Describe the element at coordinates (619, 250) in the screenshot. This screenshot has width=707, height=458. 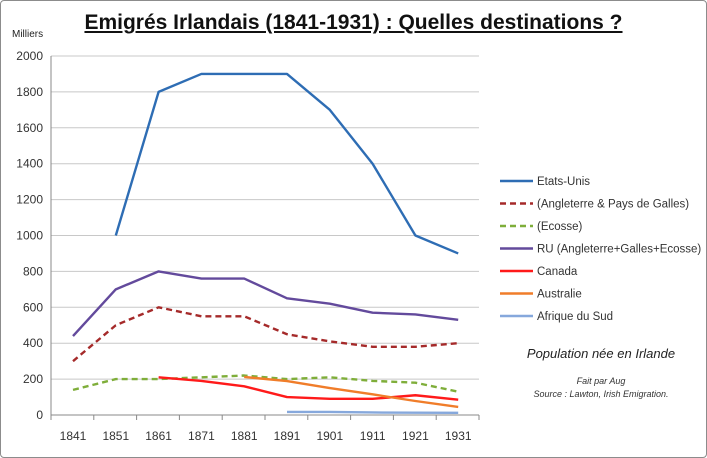
I see `legend-label: RU (Angleterre+Galles+Ecosse)` at that location.